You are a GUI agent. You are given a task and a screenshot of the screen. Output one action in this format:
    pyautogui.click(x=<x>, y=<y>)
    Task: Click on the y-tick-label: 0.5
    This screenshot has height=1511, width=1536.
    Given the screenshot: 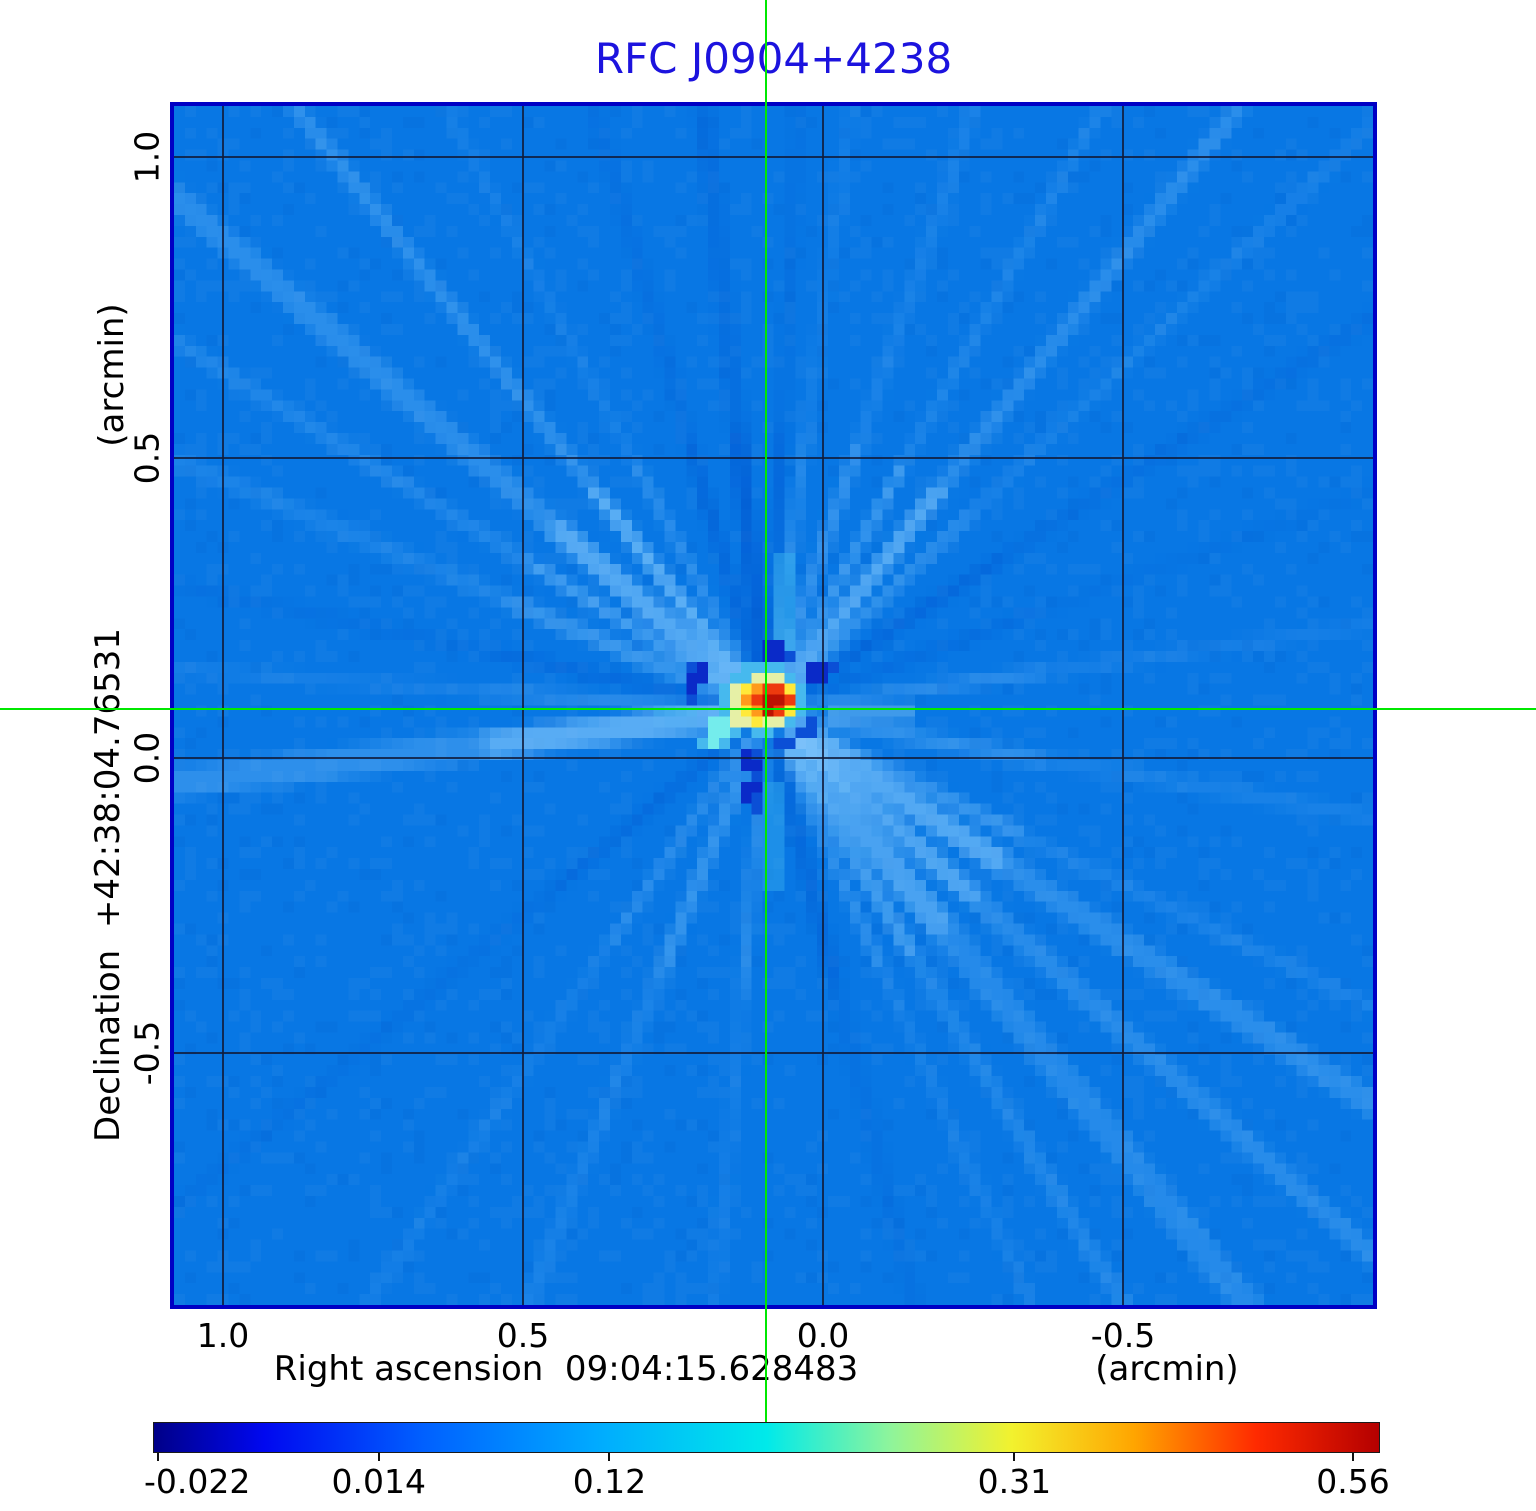 What is the action you would take?
    pyautogui.click(x=147, y=458)
    